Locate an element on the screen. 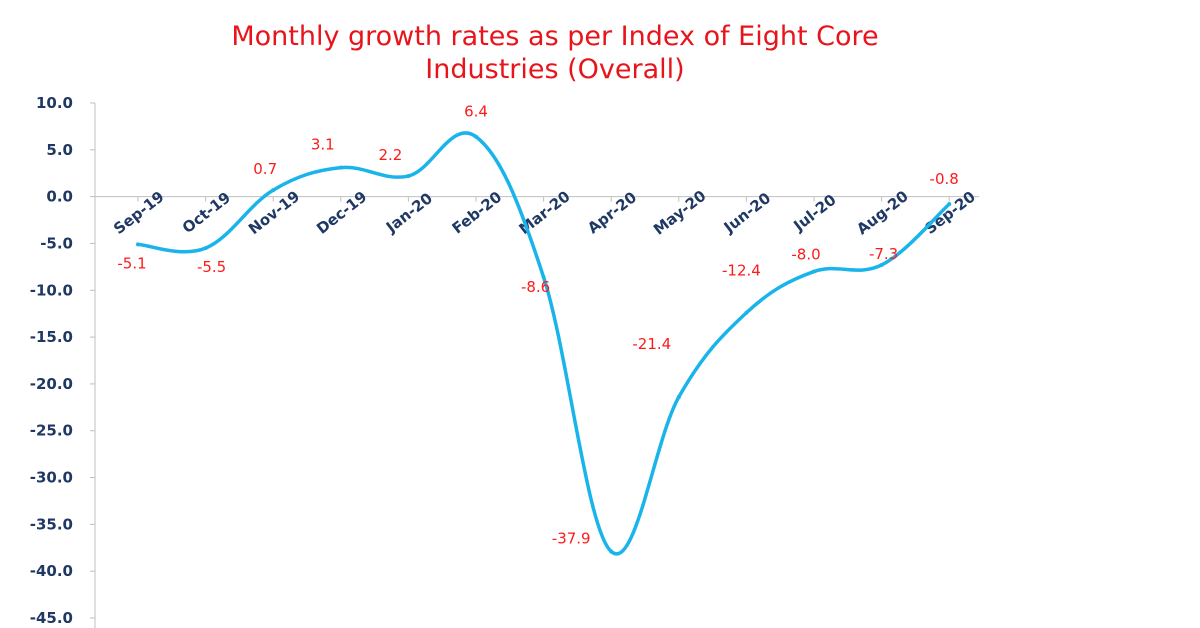  y-tick-label: 0.0 is located at coordinates (59, 197).